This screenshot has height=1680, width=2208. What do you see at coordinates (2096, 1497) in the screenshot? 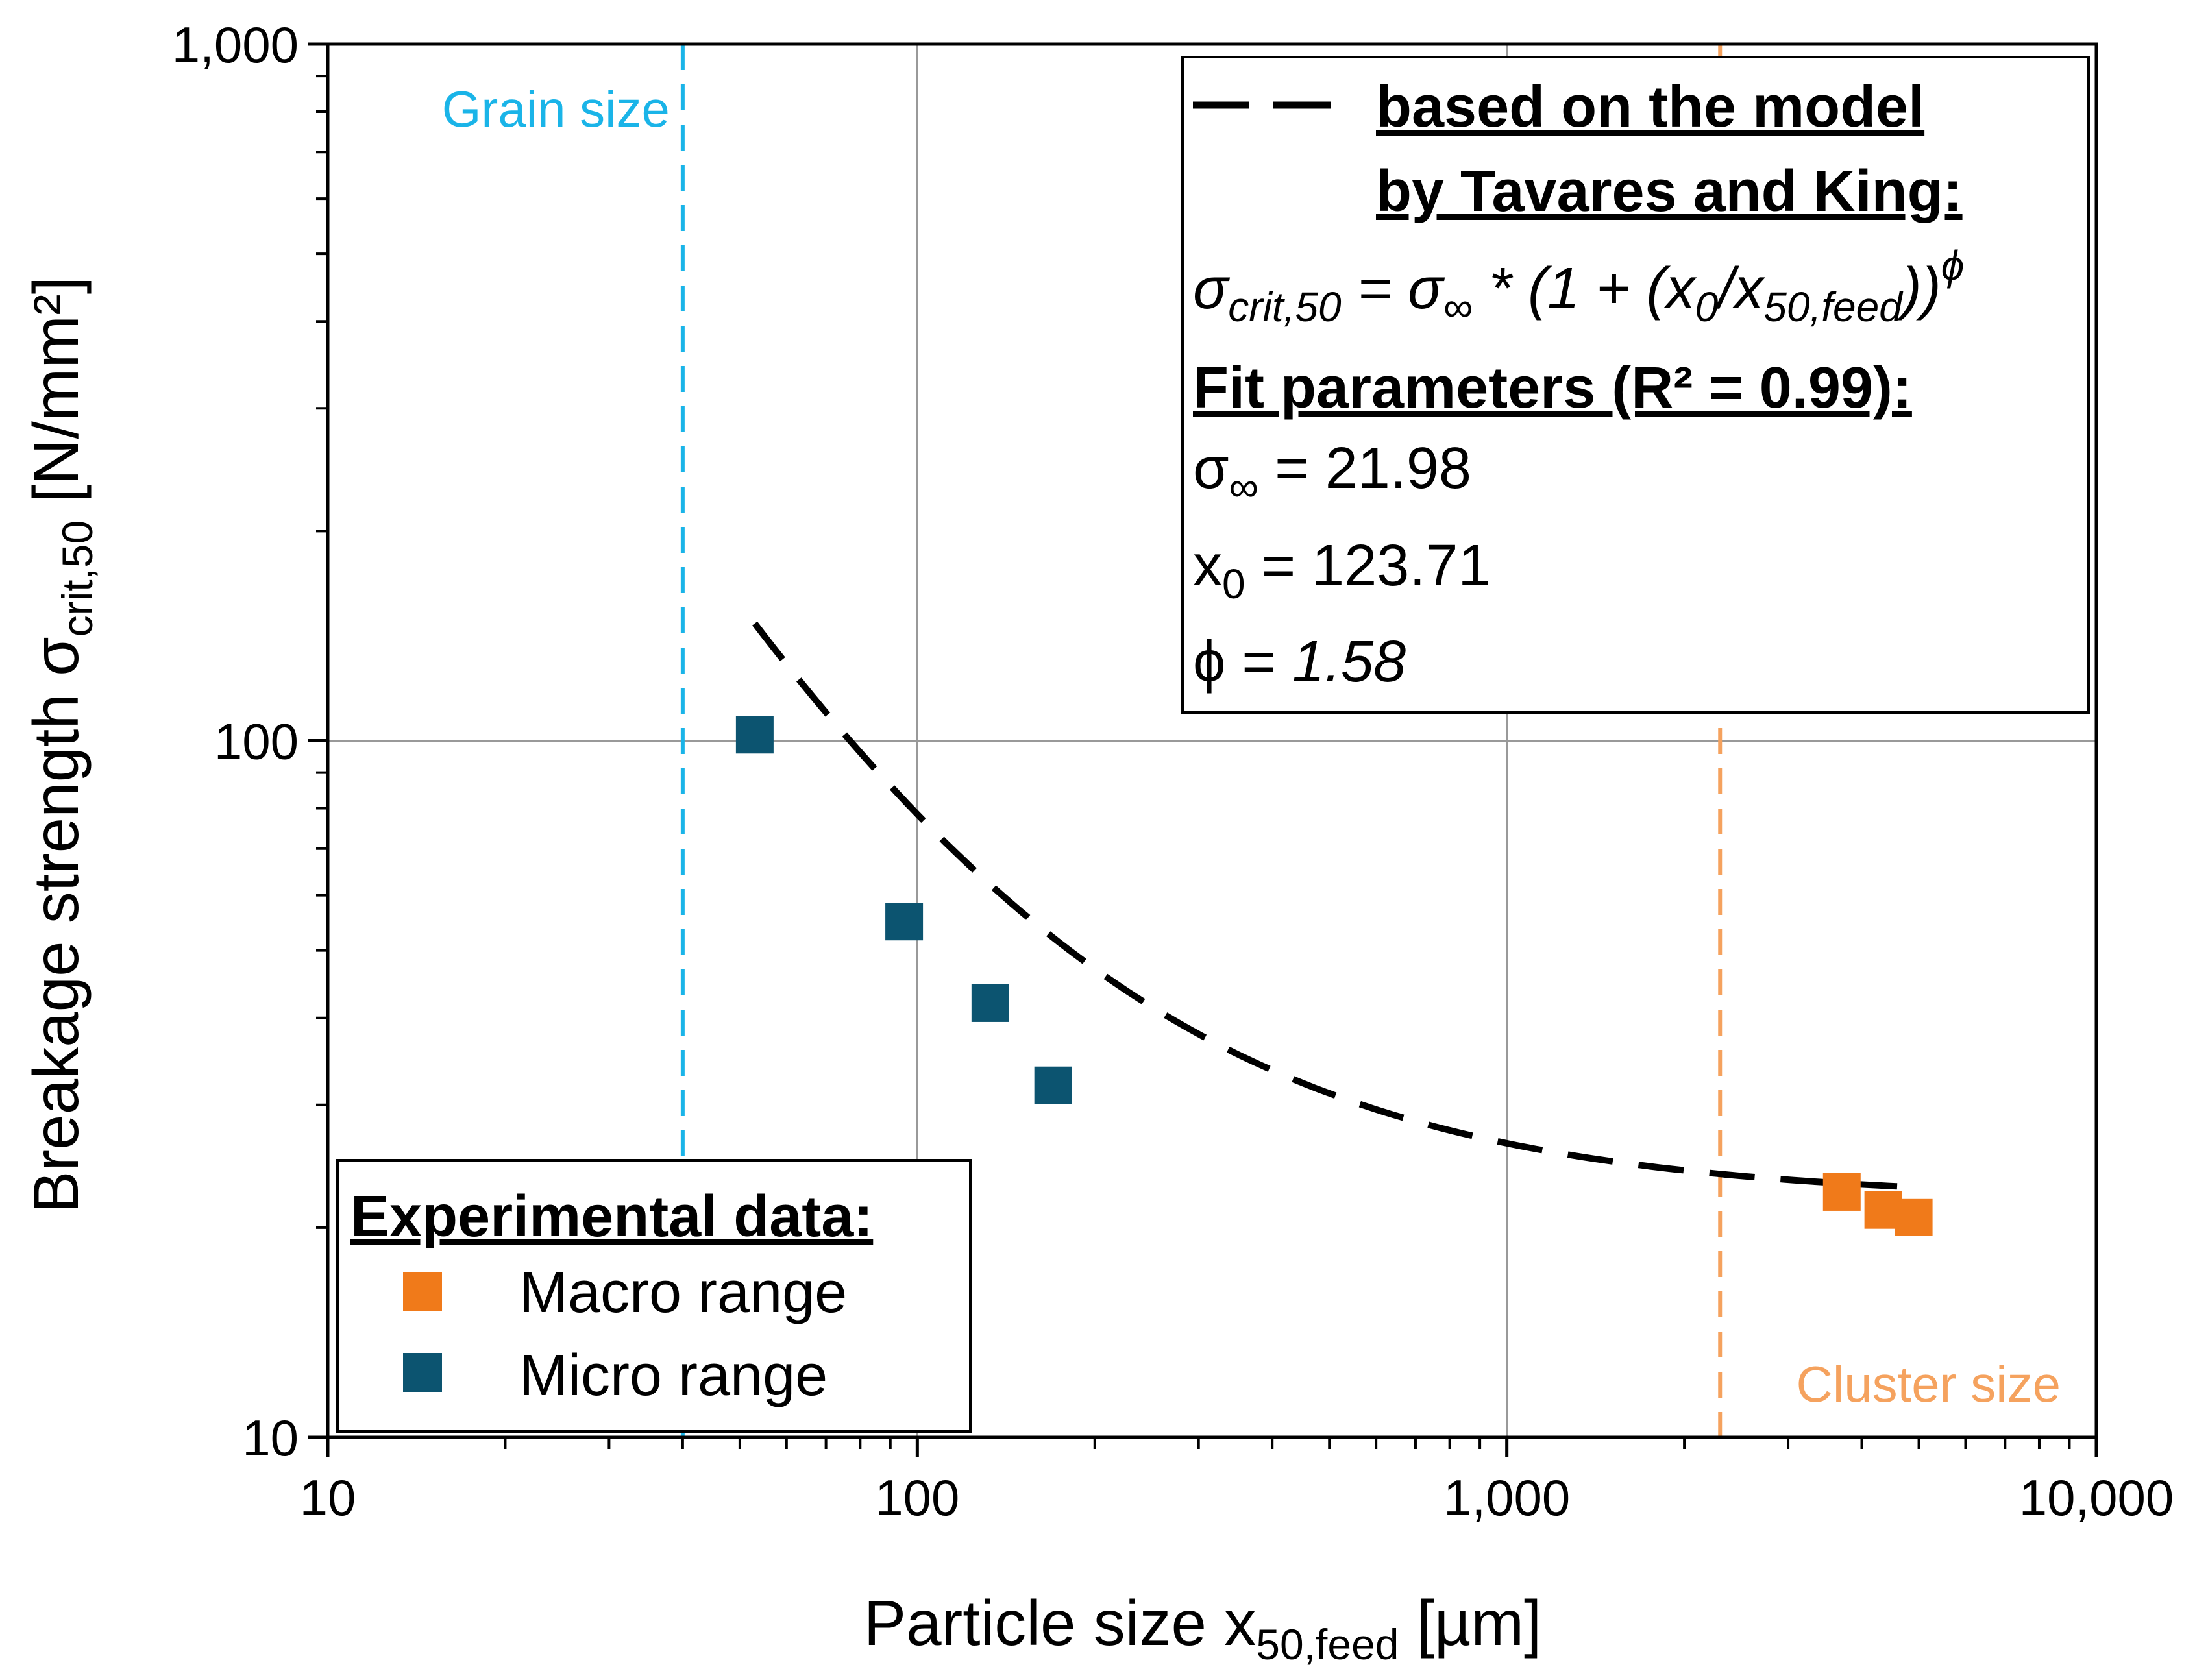
I see `x-tick-label: 10,000` at bounding box center [2096, 1497].